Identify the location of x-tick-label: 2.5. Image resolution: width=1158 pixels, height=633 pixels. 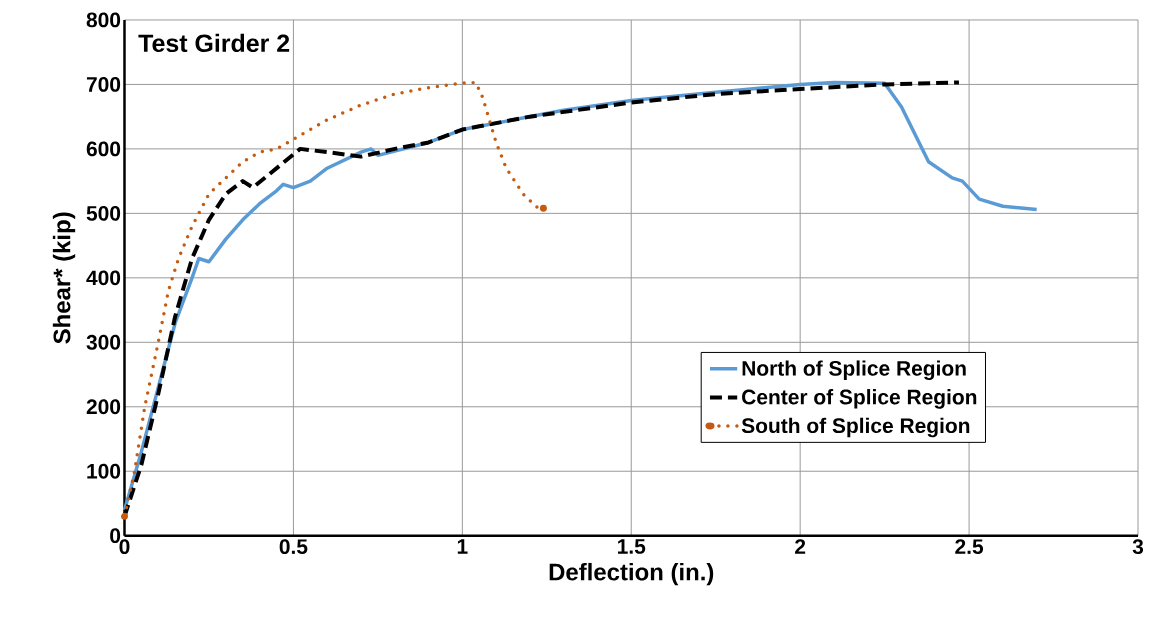
(969, 546).